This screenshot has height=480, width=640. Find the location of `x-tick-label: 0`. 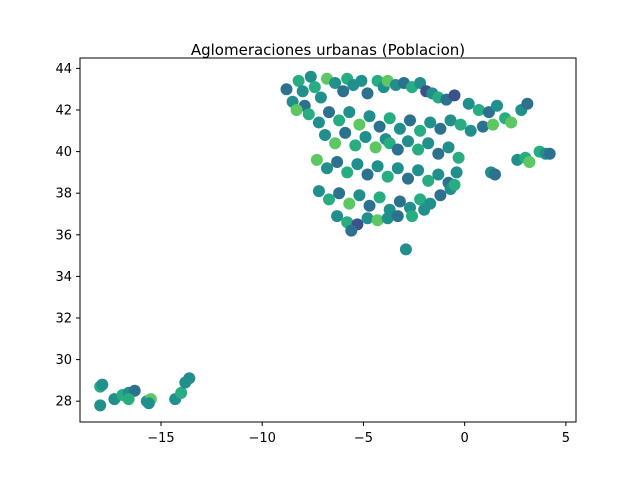

x-tick-label: 0 is located at coordinates (465, 438).